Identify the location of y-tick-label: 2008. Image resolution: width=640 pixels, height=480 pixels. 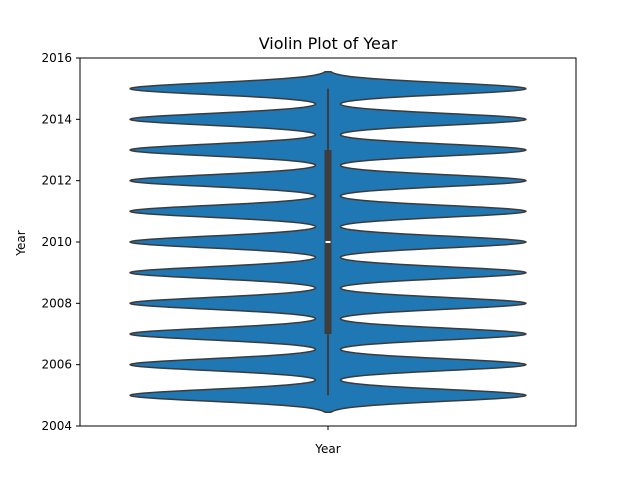
(56, 303).